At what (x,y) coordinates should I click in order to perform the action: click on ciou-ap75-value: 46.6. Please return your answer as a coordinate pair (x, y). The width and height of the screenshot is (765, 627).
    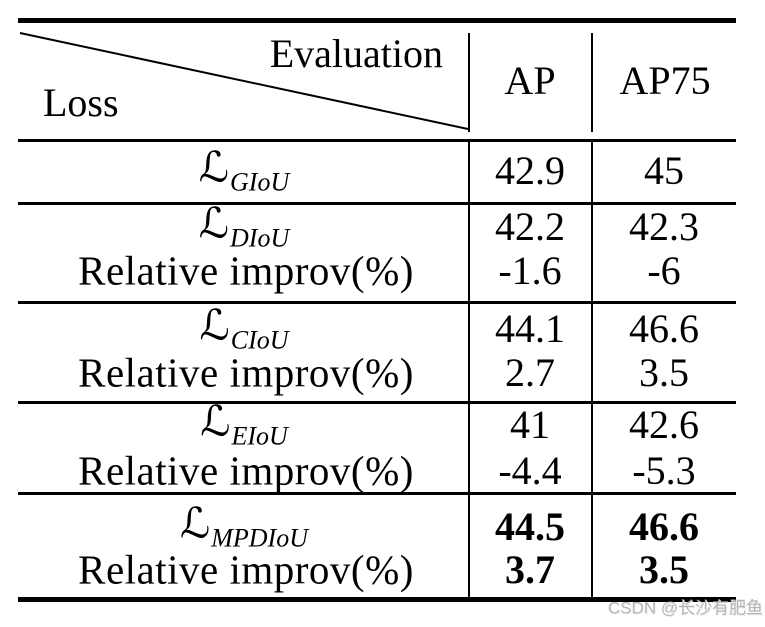
    Looking at the image, I should click on (664, 328).